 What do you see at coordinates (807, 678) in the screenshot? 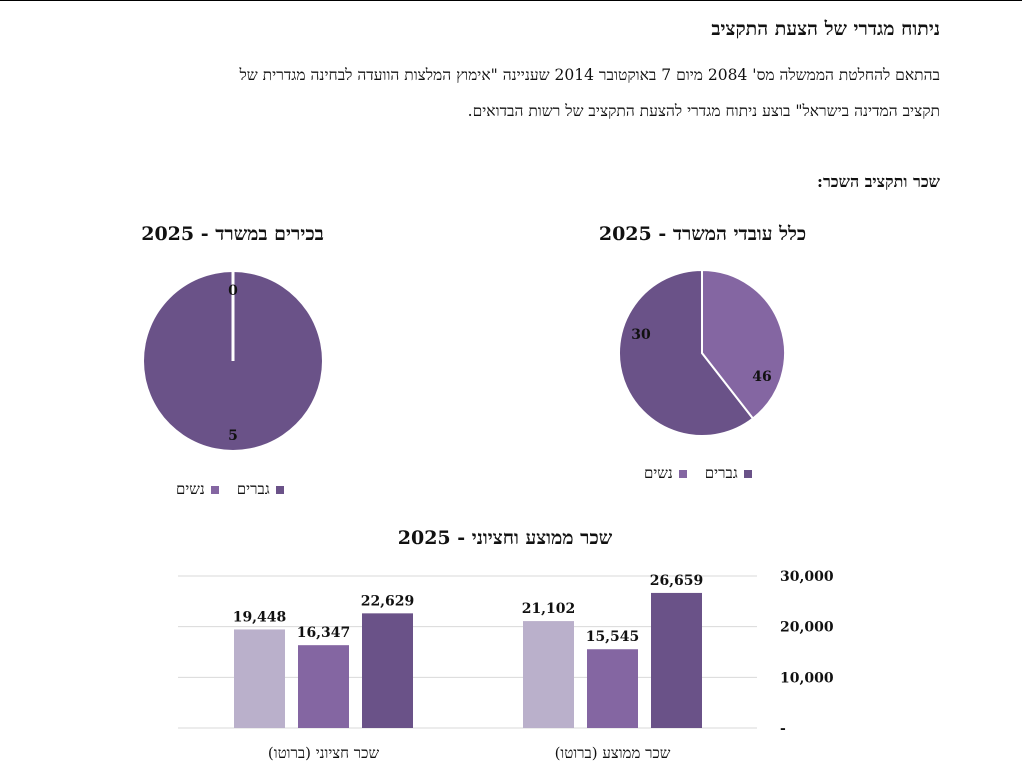
I see `bar-y-tick-label-1: 10,000` at bounding box center [807, 678].